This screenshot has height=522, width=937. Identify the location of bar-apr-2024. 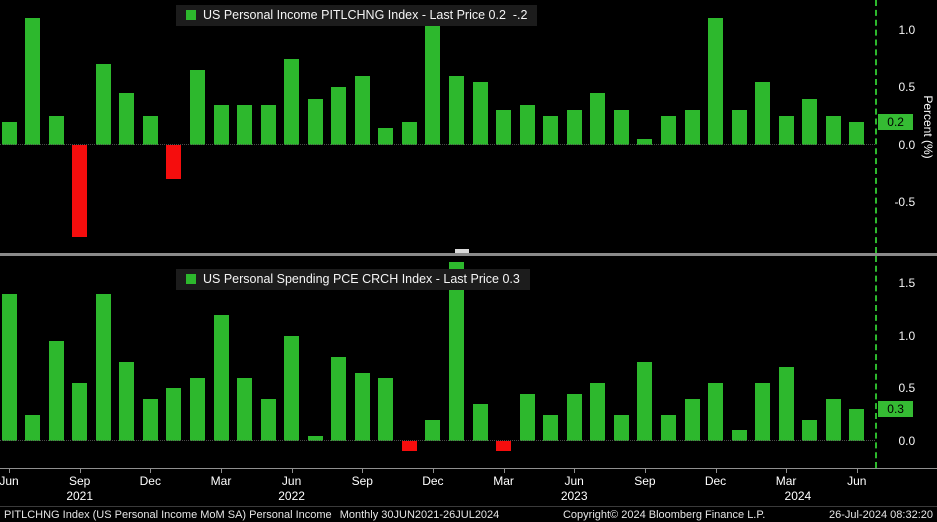
(810, 121).